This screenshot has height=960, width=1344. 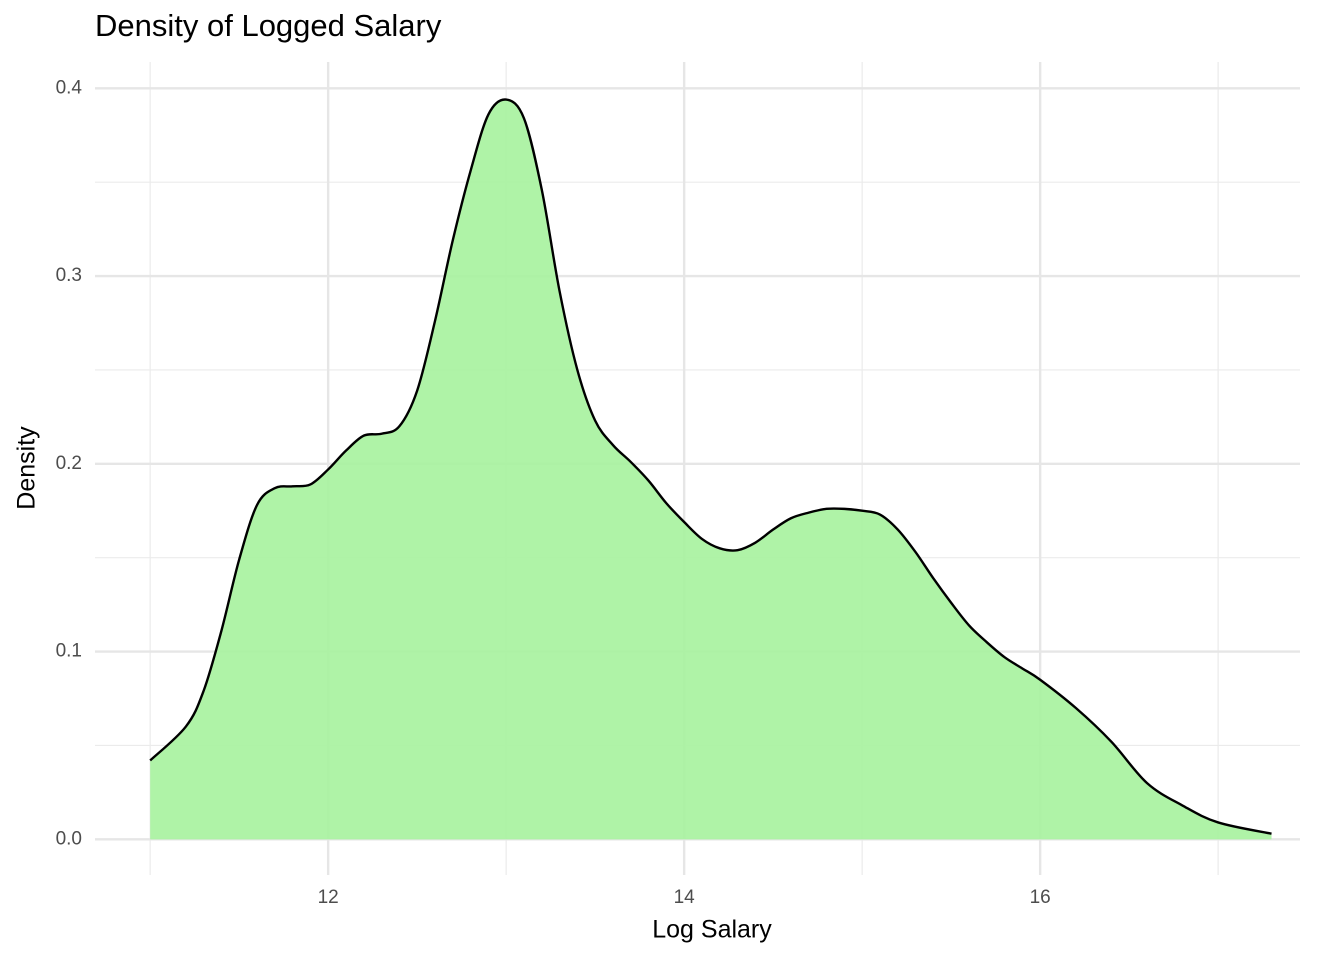 I want to click on x-tick-label: 14, so click(x=685, y=897).